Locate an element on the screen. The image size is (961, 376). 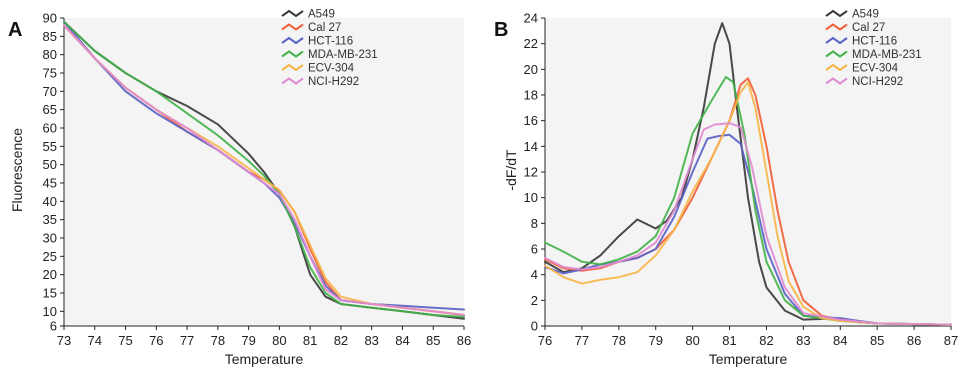
y-tick-label: 8 is located at coordinates (534, 223).